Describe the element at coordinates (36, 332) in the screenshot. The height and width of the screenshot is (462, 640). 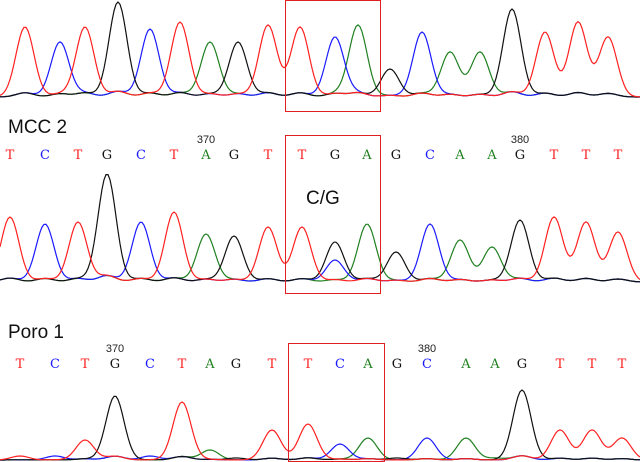
I see `panel-label-poro1: Poro 1` at that location.